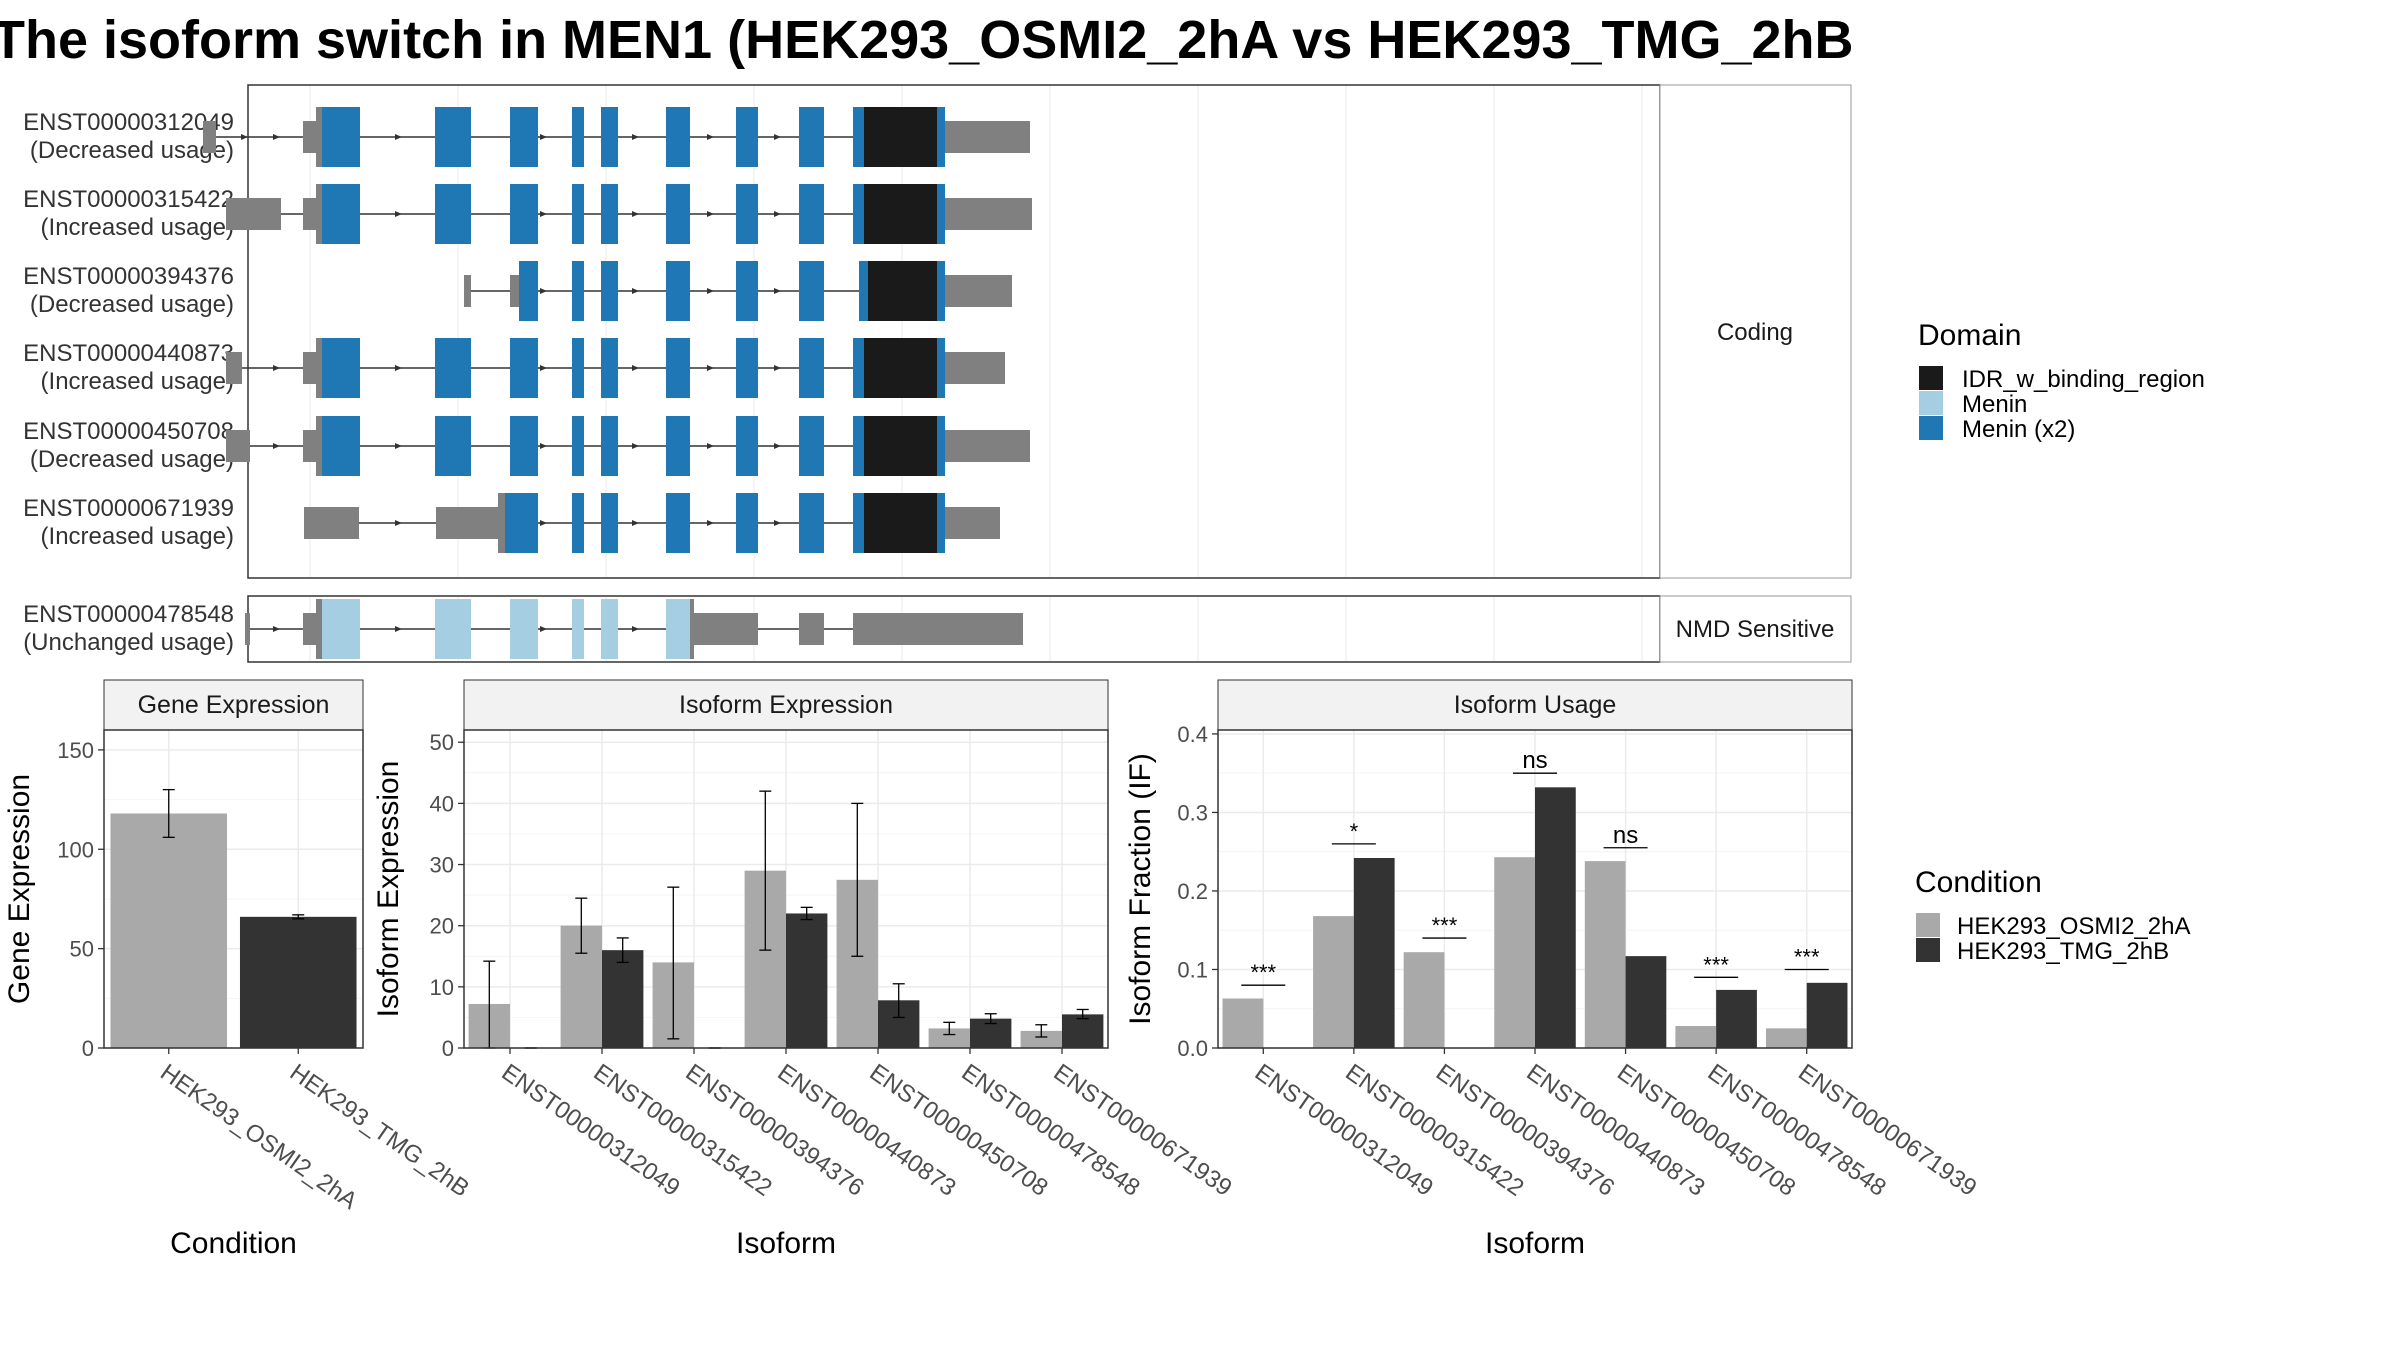 This screenshot has width=2400, height=1350. I want to click on significance-label: *, so click(1354, 831).